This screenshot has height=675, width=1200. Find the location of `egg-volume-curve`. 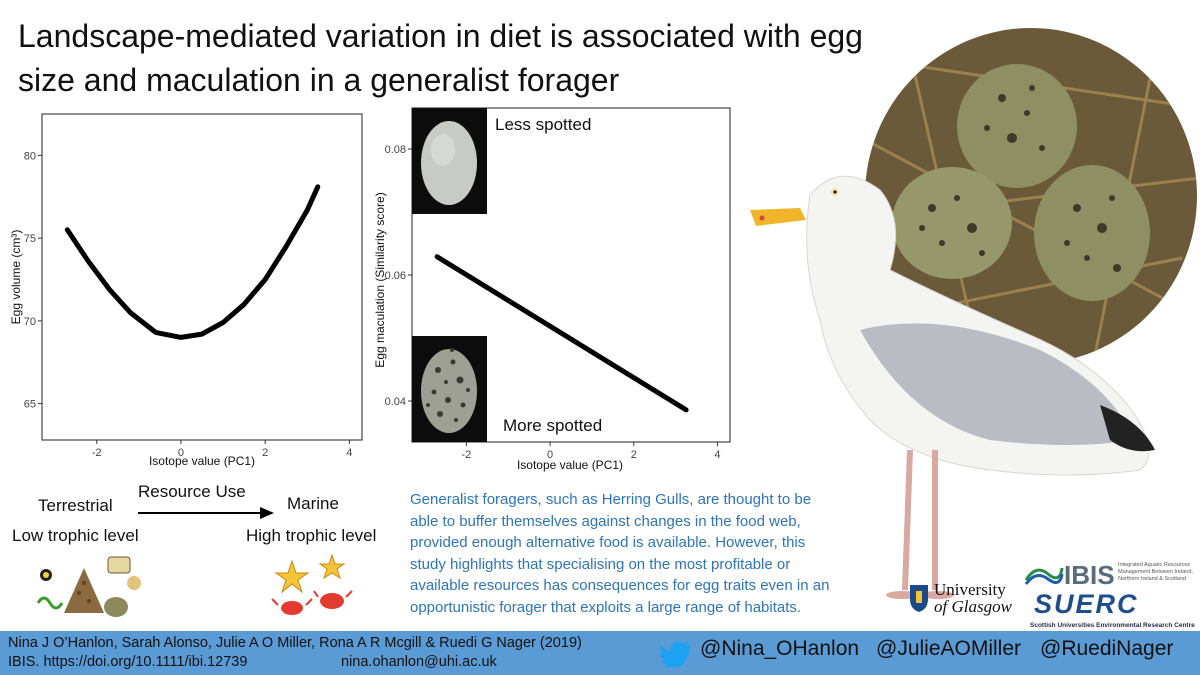

egg-volume-curve is located at coordinates (192, 262).